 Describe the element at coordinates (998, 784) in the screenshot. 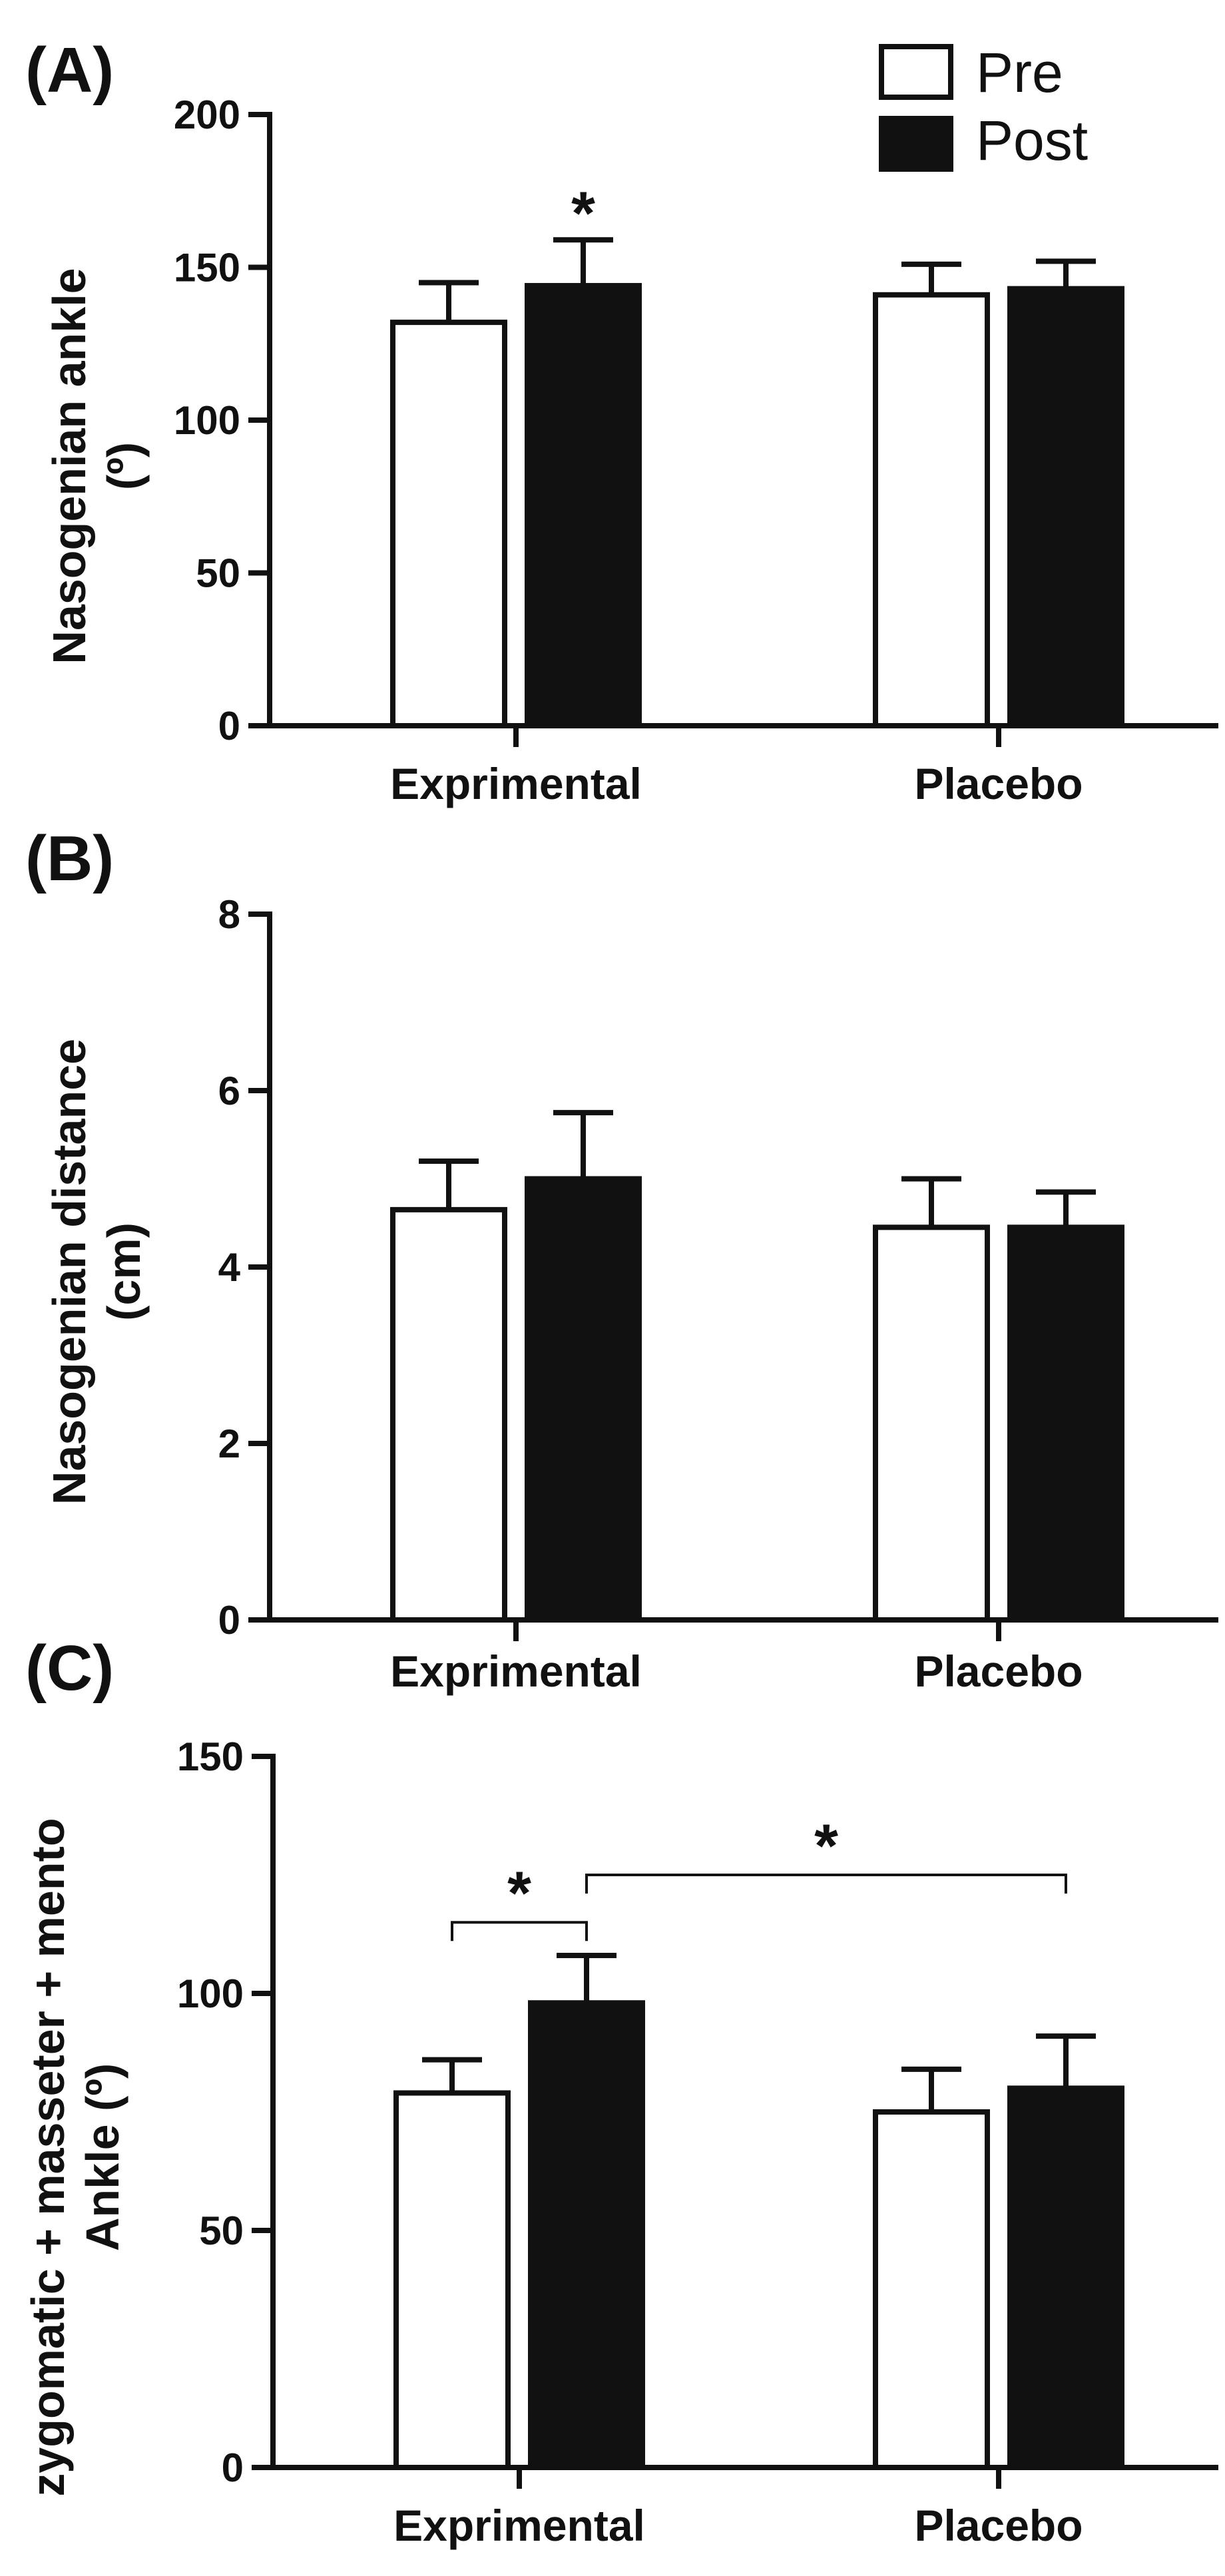

I see `panel-a-category-label-placebo: Placebo` at that location.